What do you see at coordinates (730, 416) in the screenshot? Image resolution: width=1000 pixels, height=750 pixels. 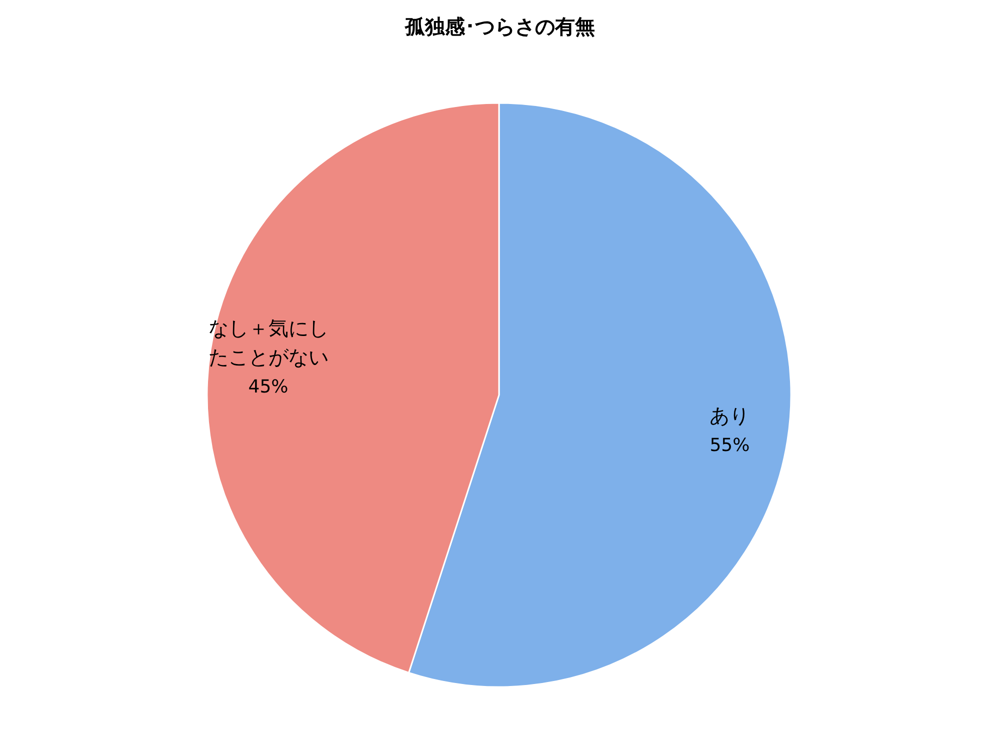 I see `slice-label: あり` at bounding box center [730, 416].